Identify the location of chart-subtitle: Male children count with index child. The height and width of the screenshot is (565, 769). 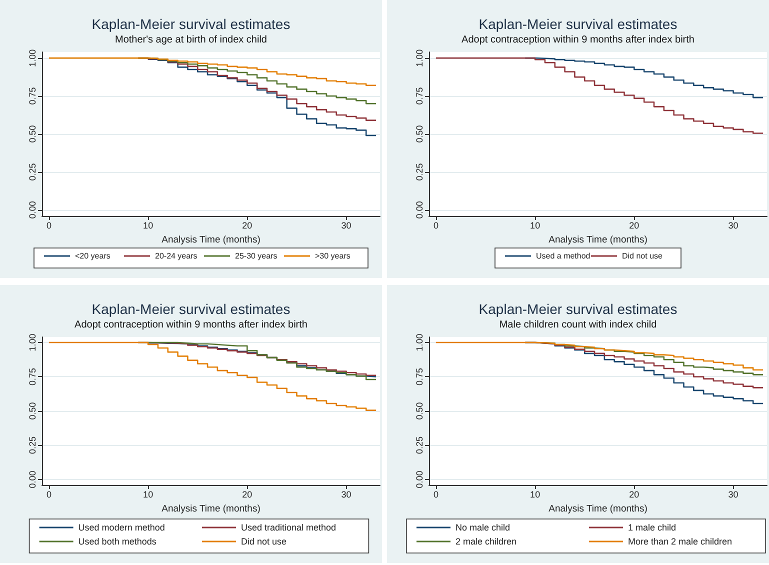
(578, 325).